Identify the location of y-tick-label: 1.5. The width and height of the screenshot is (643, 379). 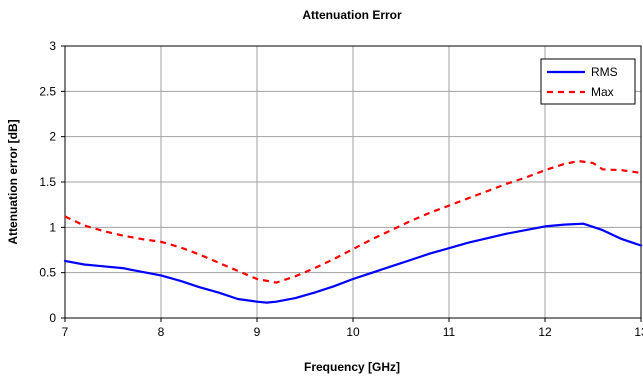
(47, 182).